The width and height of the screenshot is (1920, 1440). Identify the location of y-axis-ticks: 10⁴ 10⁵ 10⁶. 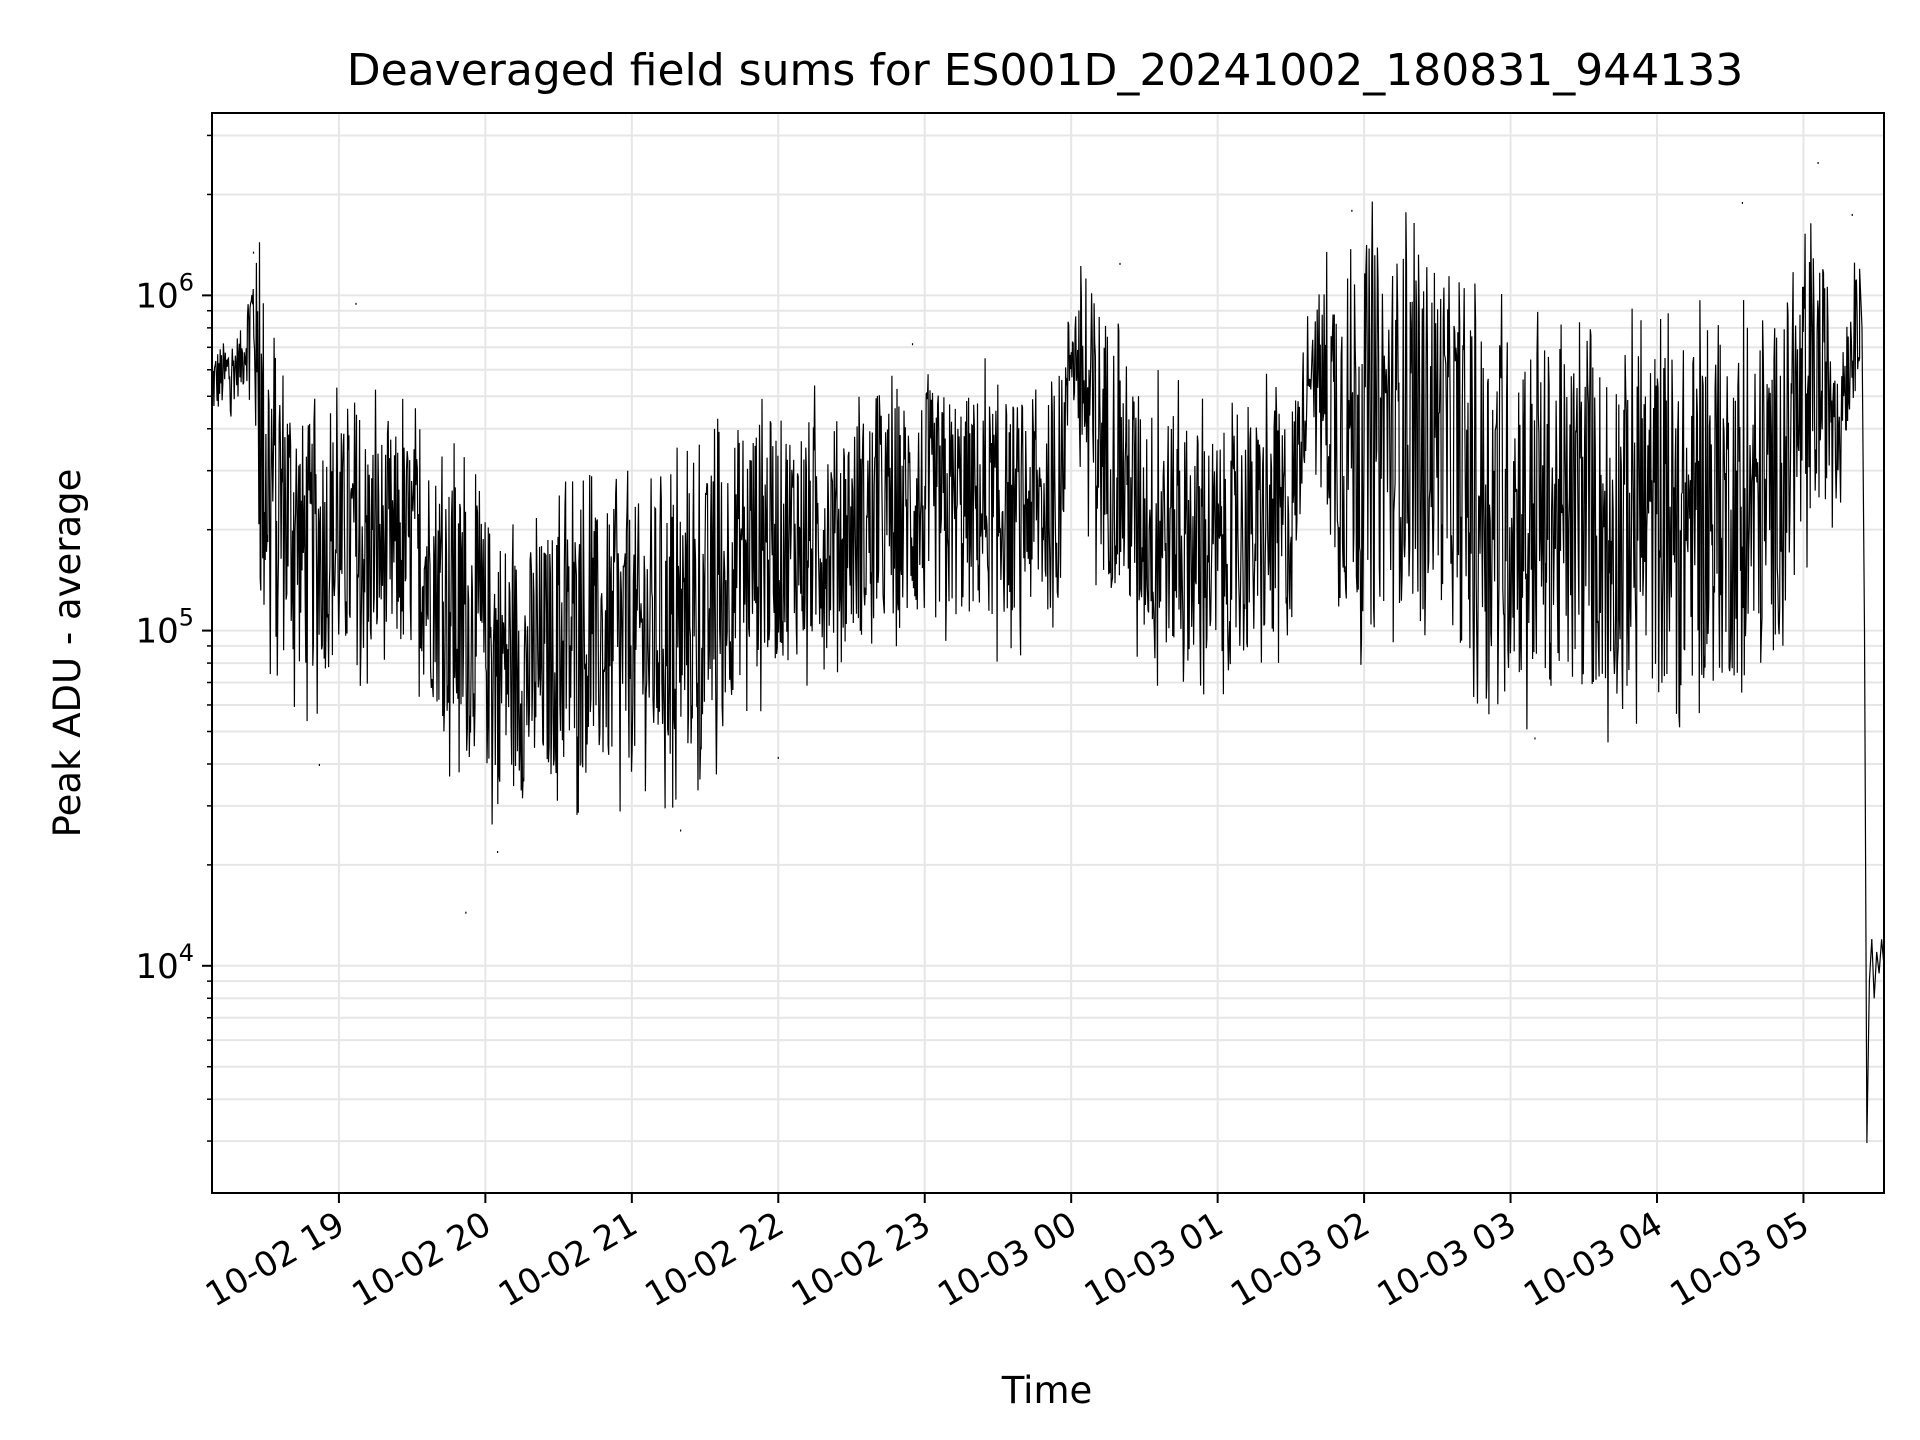
(173, 638).